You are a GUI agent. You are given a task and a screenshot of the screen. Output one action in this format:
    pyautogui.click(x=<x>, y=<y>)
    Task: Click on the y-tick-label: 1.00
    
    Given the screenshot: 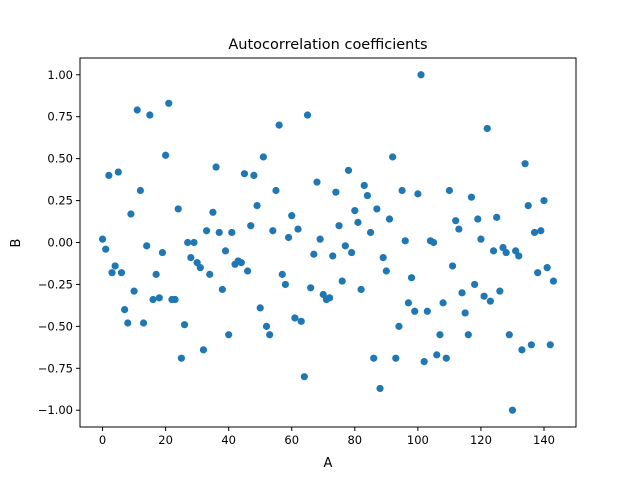 What is the action you would take?
    pyautogui.click(x=60, y=75)
    